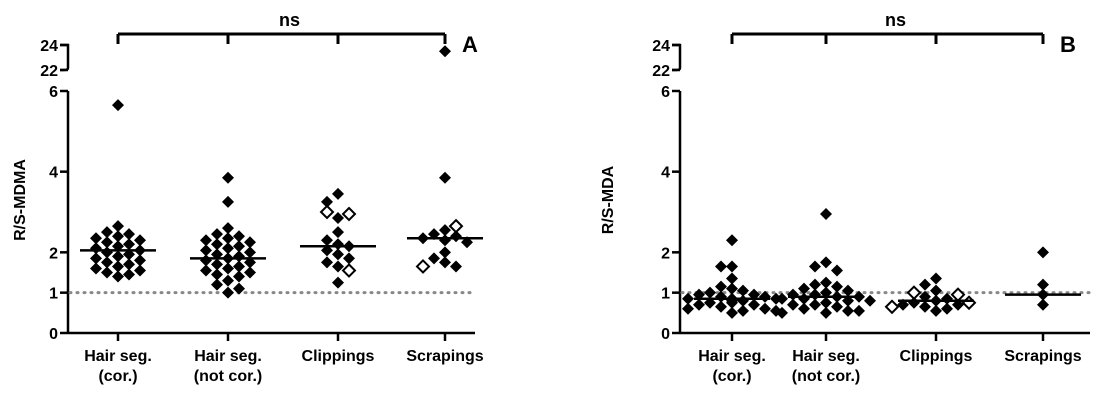  What do you see at coordinates (53, 253) in the screenshot?
I see `y-tick-label: 2` at bounding box center [53, 253].